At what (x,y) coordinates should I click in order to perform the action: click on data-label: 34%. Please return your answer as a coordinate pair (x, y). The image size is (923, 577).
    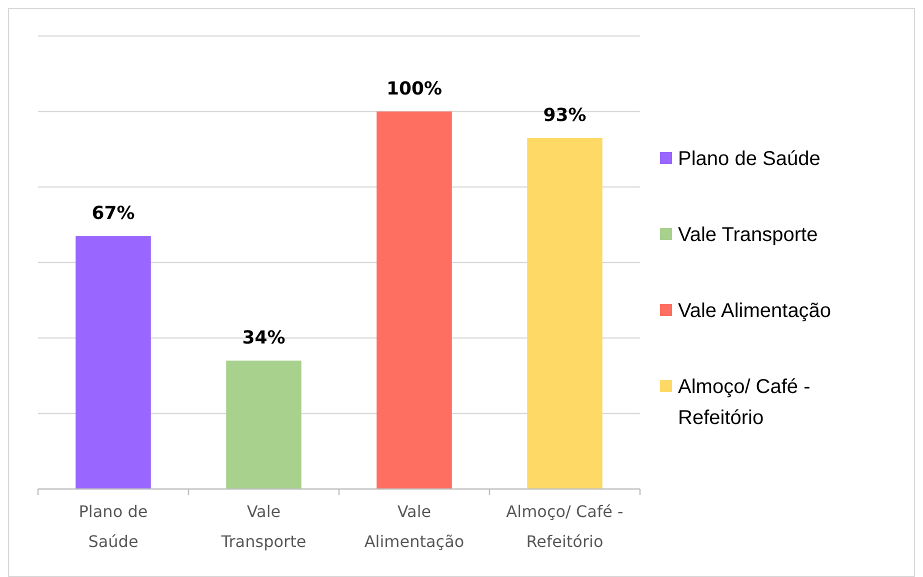
    Looking at the image, I should click on (264, 338).